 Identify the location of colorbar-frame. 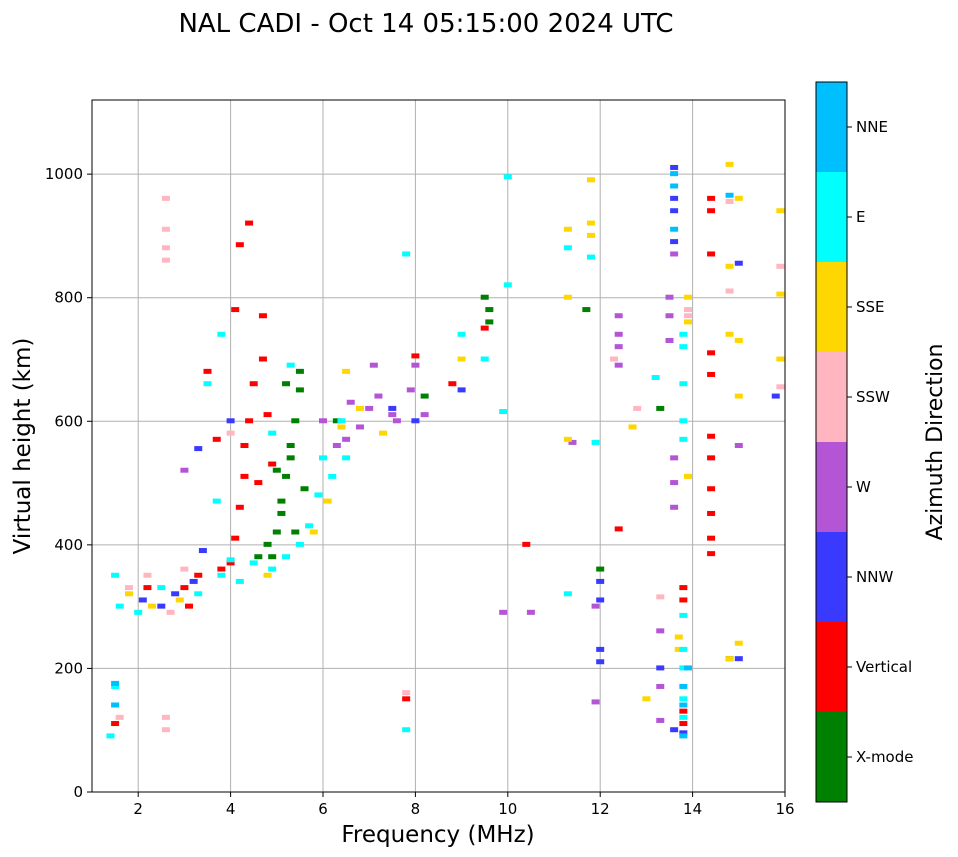
(831, 442).